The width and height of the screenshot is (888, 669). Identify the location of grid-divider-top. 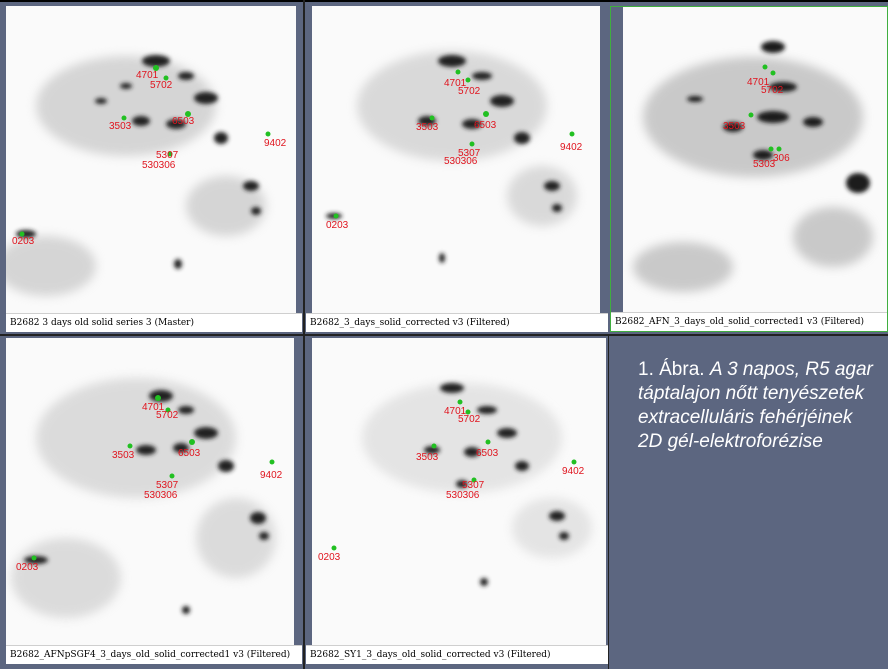
(444, 1).